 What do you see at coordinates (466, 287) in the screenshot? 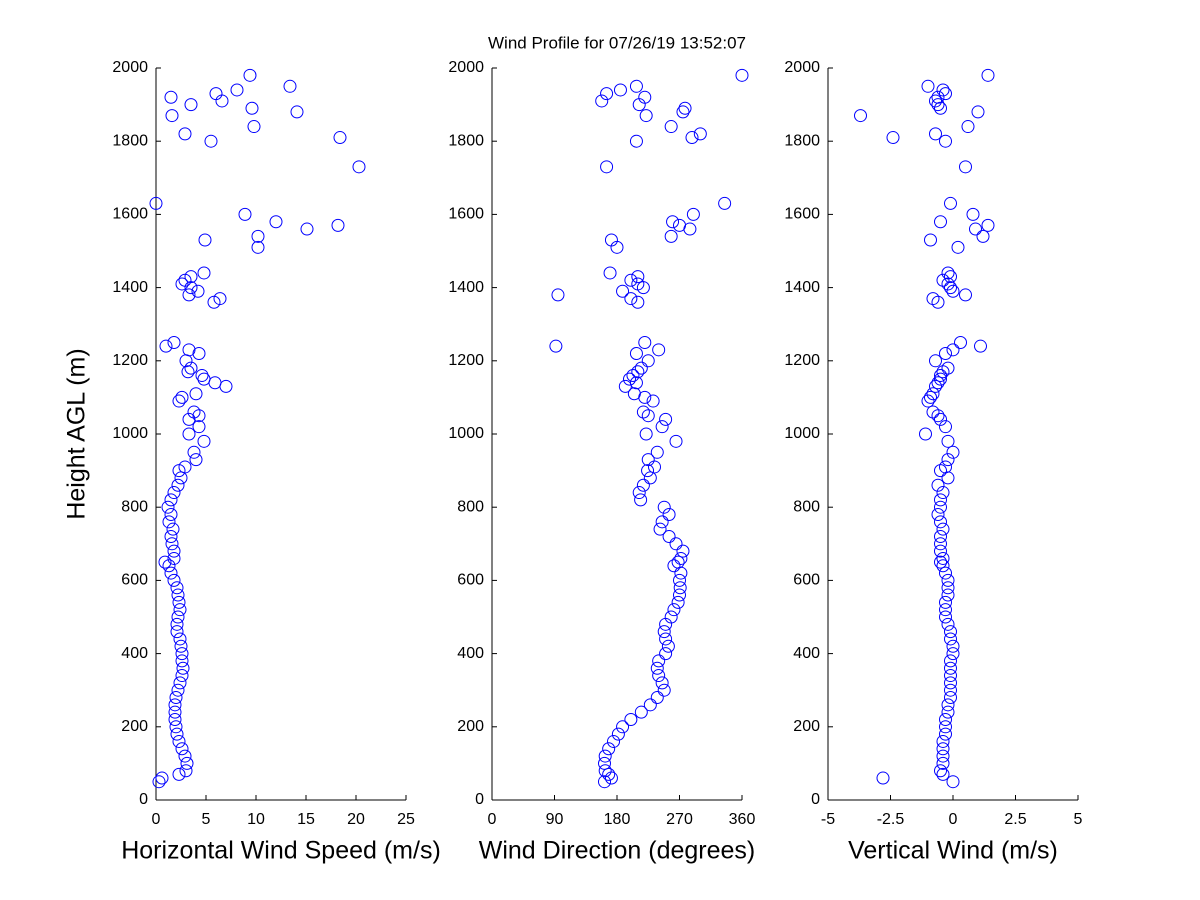
I see `y-tick-label: 1400` at bounding box center [466, 287].